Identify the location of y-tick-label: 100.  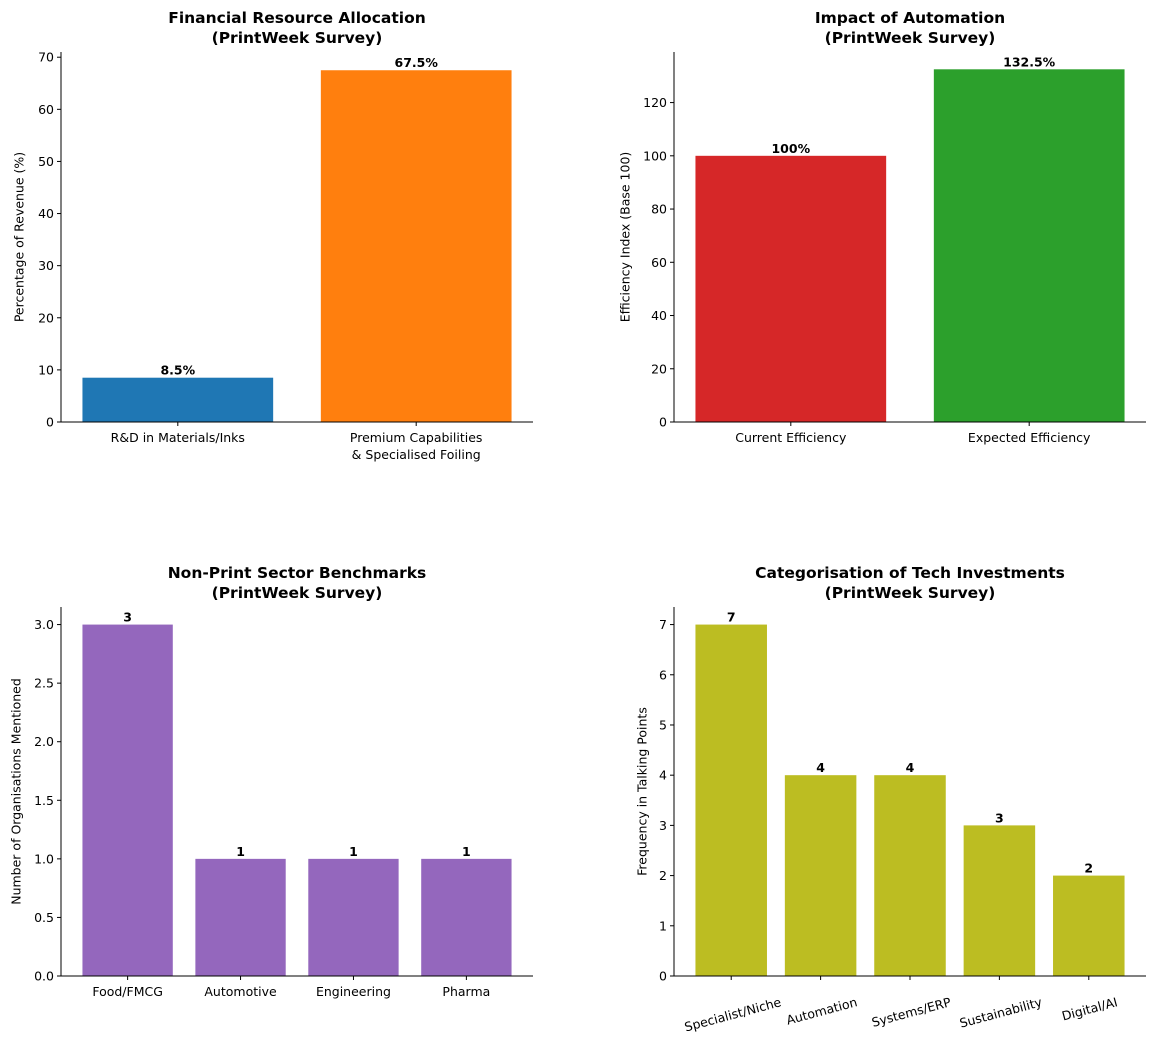
(655, 155).